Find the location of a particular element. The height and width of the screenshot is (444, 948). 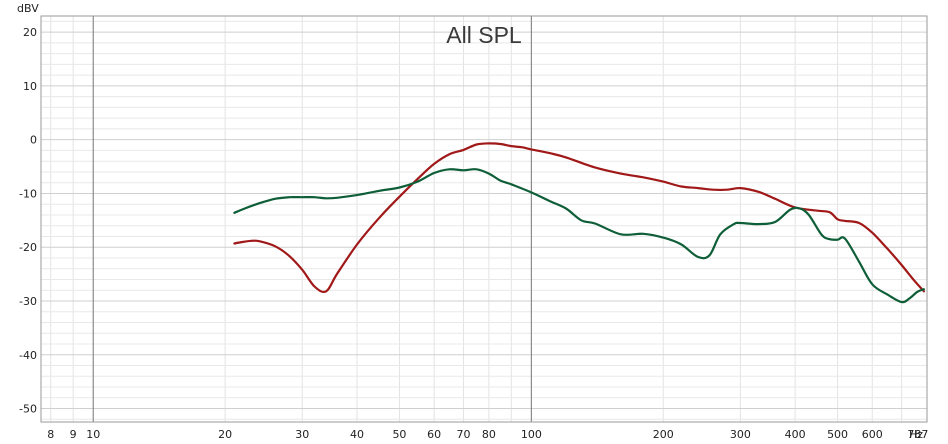

y-tick-label: 0 is located at coordinates (33, 140).